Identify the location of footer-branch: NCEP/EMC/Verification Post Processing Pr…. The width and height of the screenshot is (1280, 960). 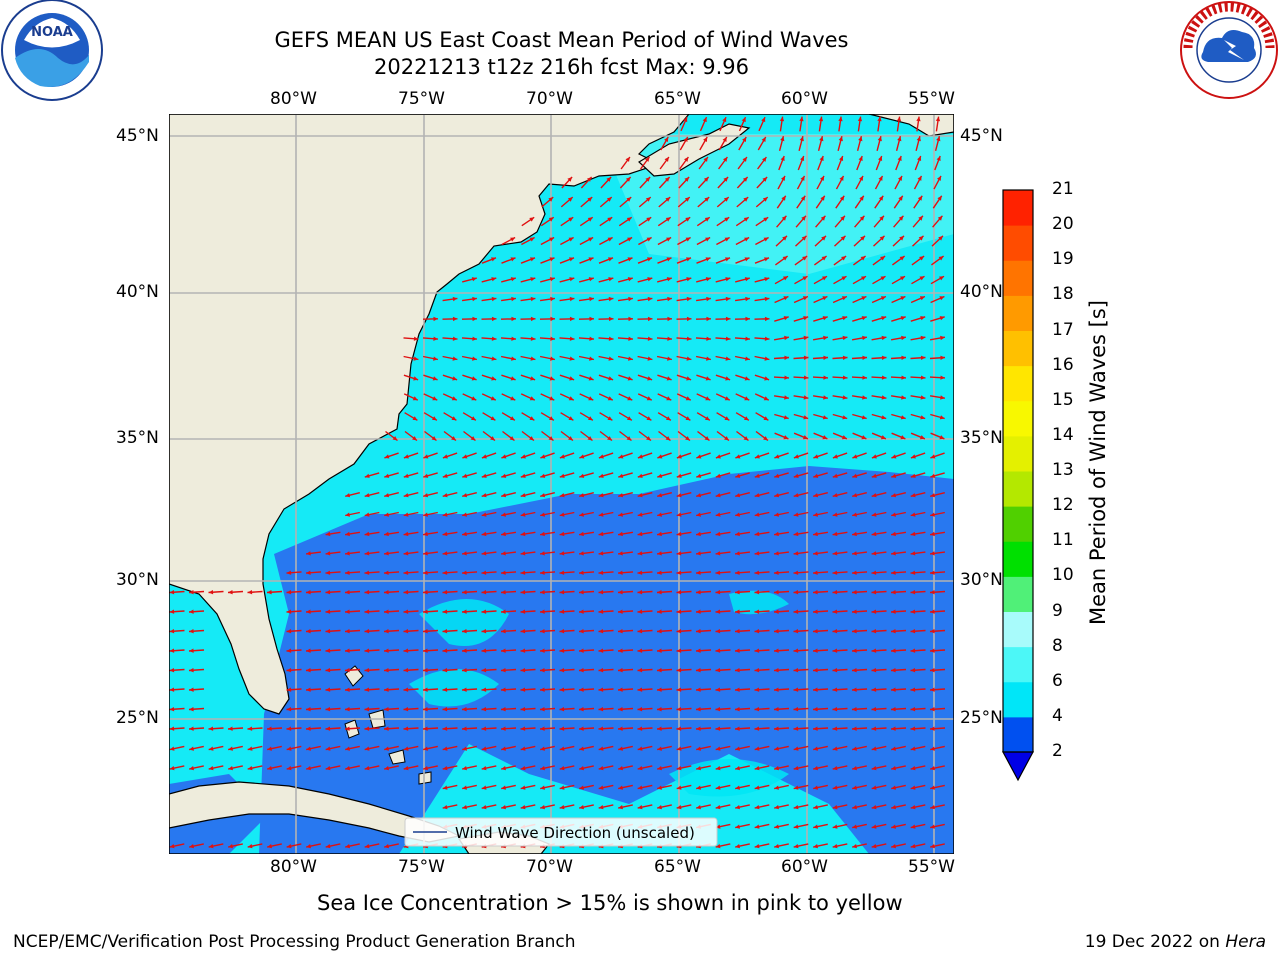
(294, 942).